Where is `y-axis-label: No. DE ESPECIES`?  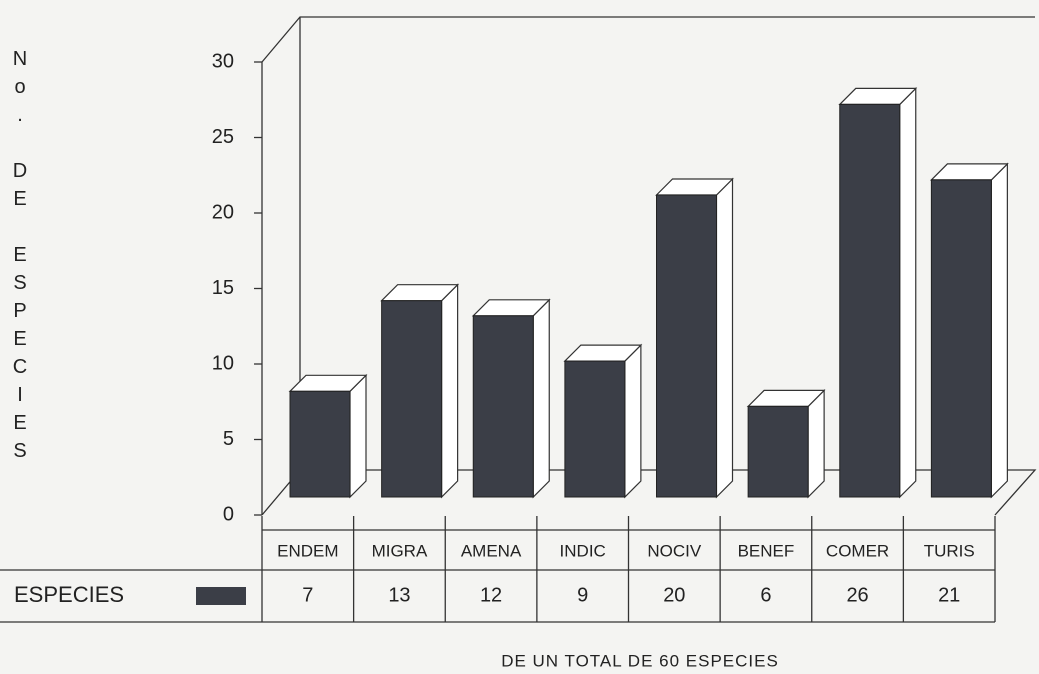 y-axis-label: No. DE ESPECIES is located at coordinates (20, 258).